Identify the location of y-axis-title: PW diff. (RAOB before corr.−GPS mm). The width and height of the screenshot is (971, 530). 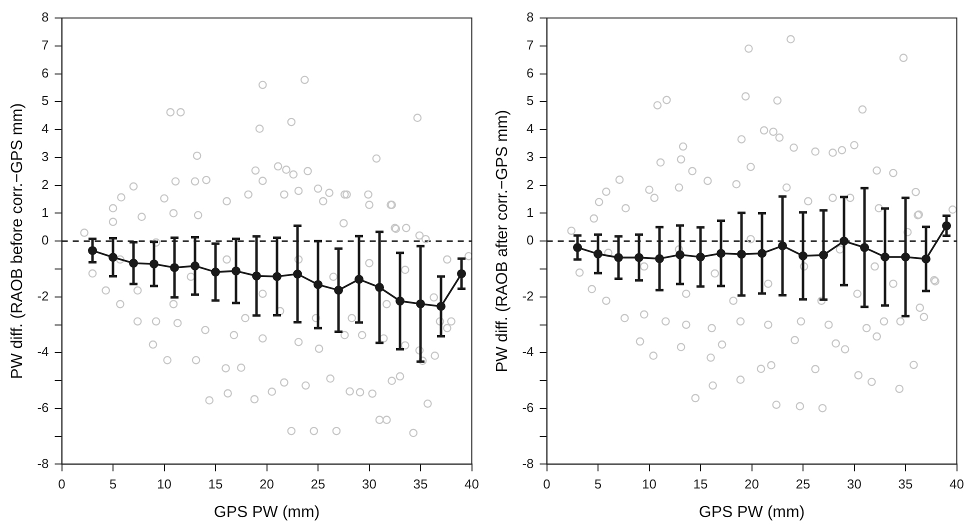
(17, 241).